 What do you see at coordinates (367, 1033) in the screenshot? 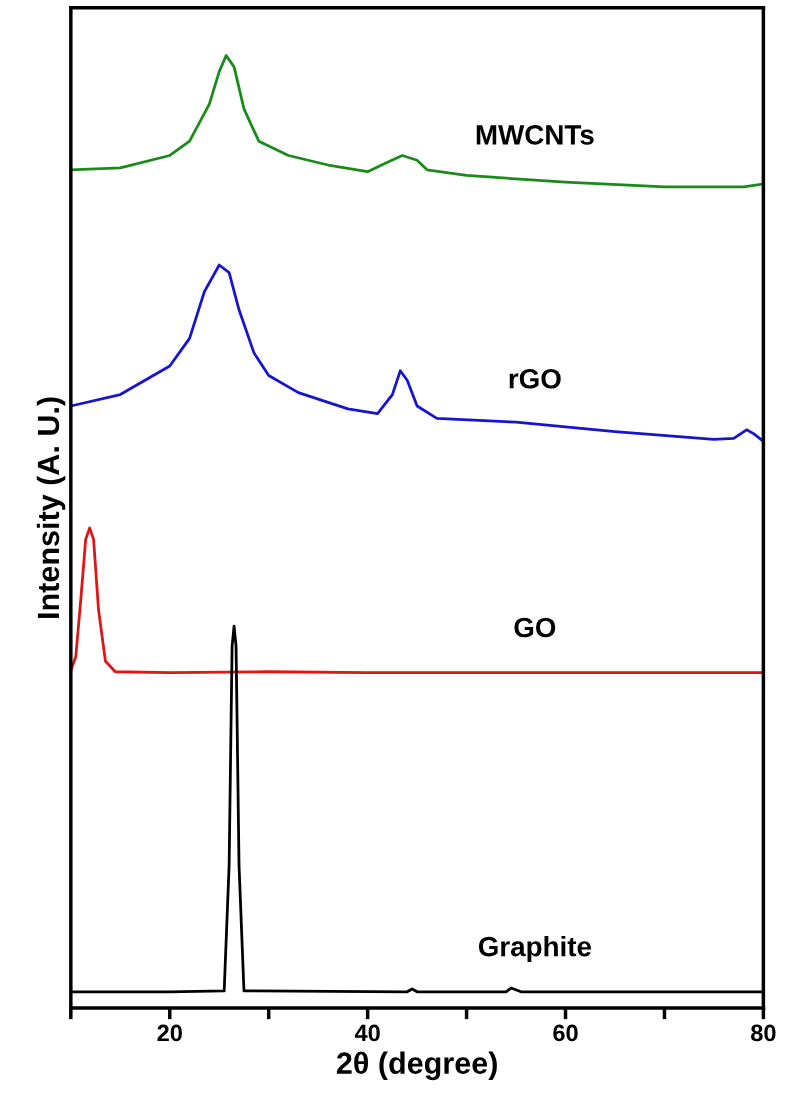
I see `x-tick-label: 40` at bounding box center [367, 1033].